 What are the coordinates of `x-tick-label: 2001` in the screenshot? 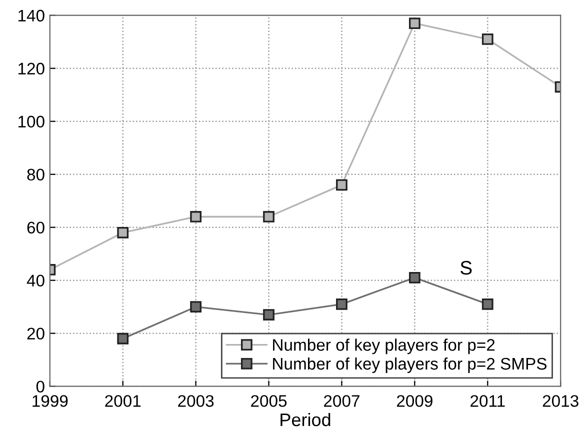 It's located at (123, 401).